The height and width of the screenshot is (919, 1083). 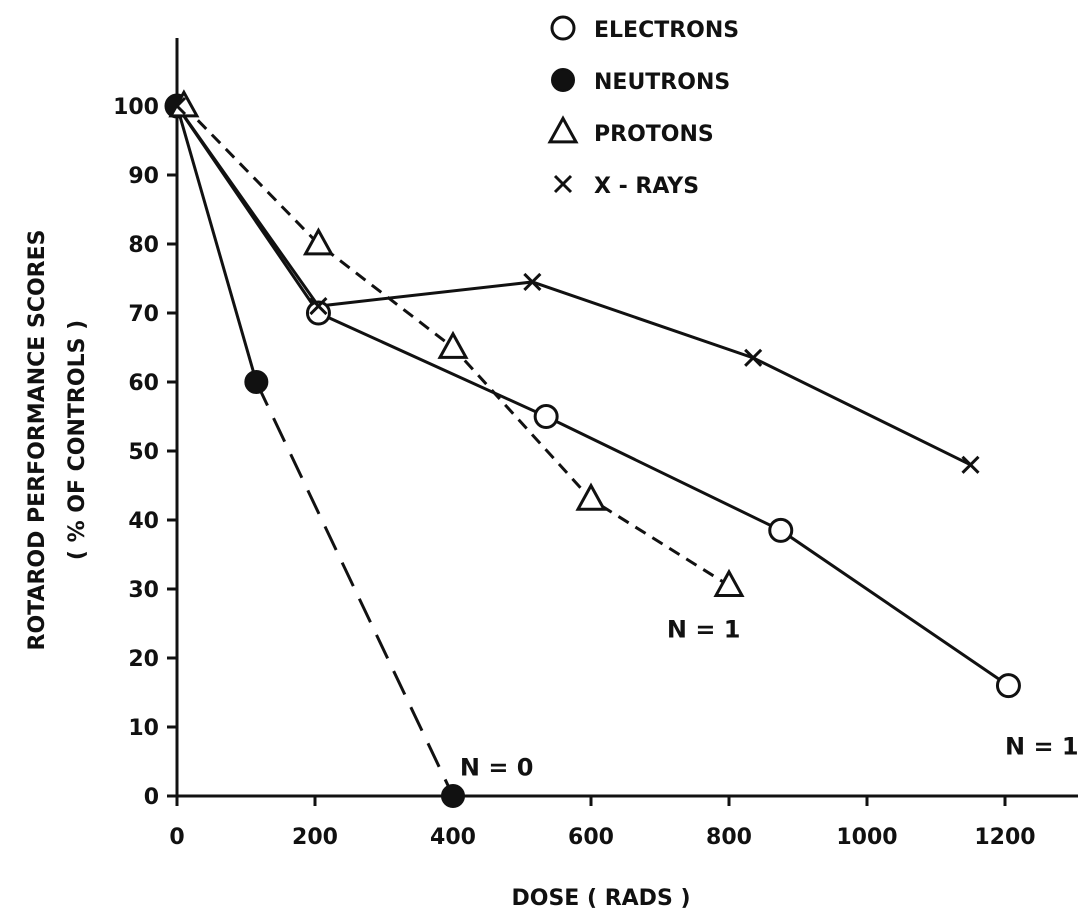 What do you see at coordinates (563, 28) in the screenshot?
I see `electrons-legend-symbol` at bounding box center [563, 28].